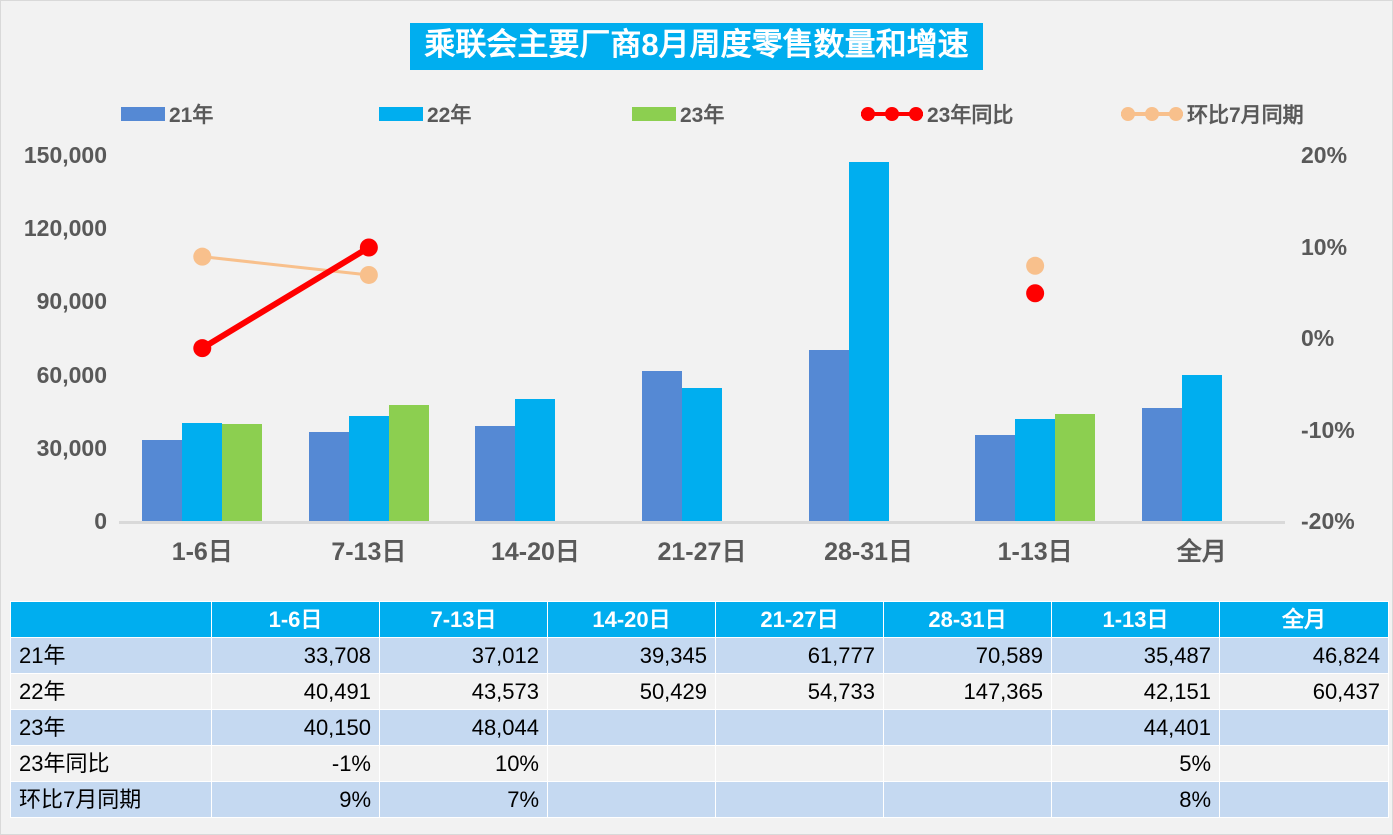  Describe the element at coordinates (449, 115) in the screenshot. I see `legend-item-label: 22年` at that location.